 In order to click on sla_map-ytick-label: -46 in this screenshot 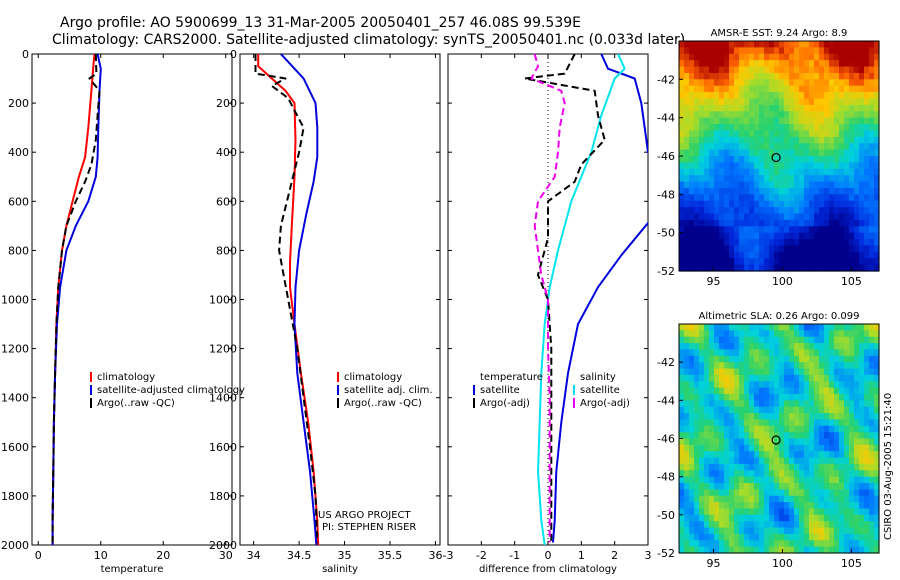, I will do `click(666, 439)`.